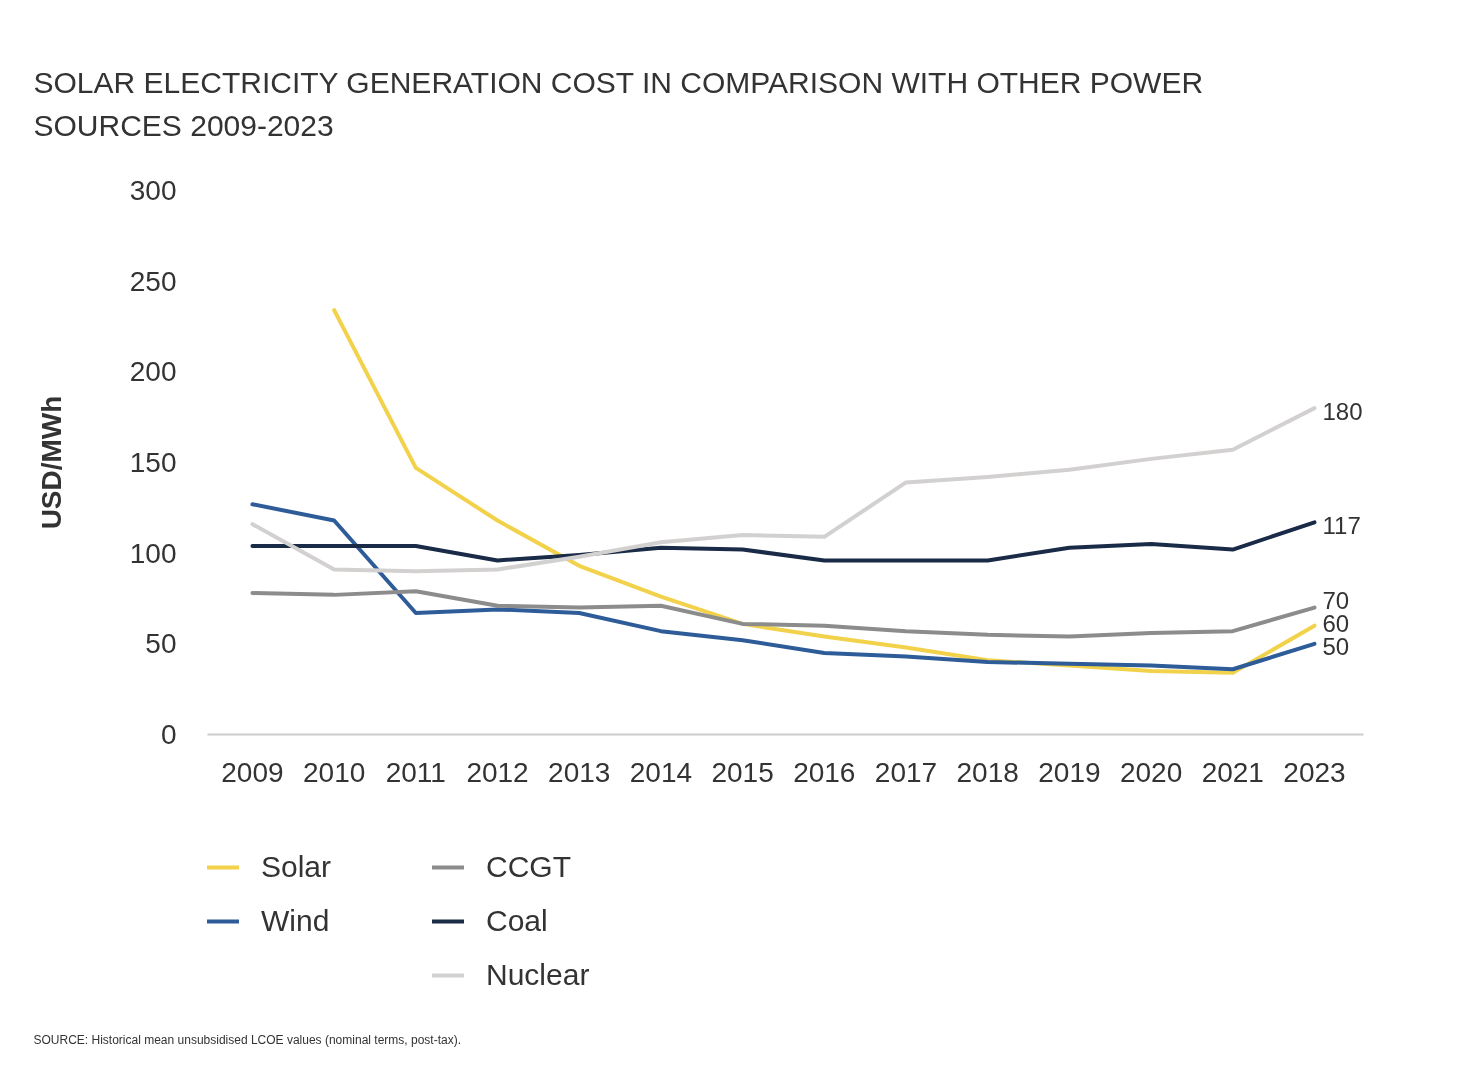 The width and height of the screenshot is (1468, 1076). What do you see at coordinates (51, 462) in the screenshot?
I see `y-axis-title: USD/MWh` at bounding box center [51, 462].